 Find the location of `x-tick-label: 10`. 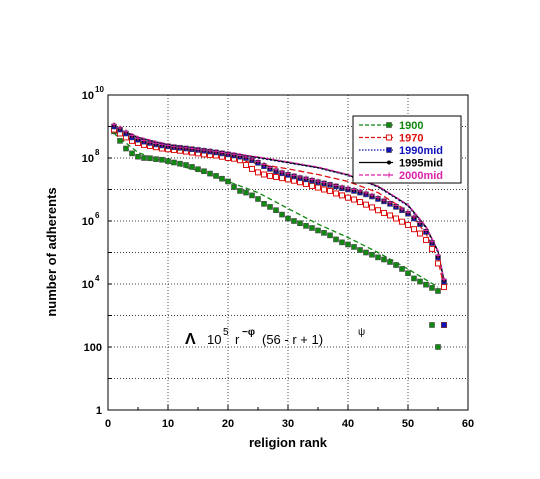

x-tick-label: 10 is located at coordinates (168, 424).